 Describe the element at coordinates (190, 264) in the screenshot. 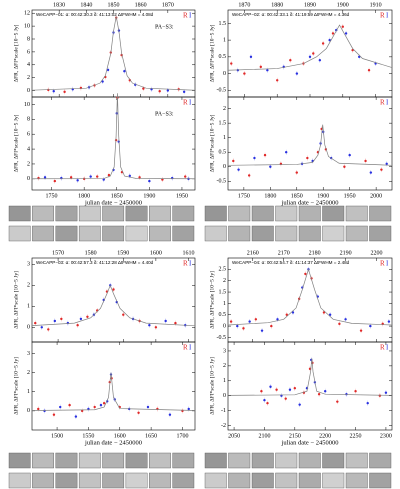

I see `legend-entry: I` at that location.